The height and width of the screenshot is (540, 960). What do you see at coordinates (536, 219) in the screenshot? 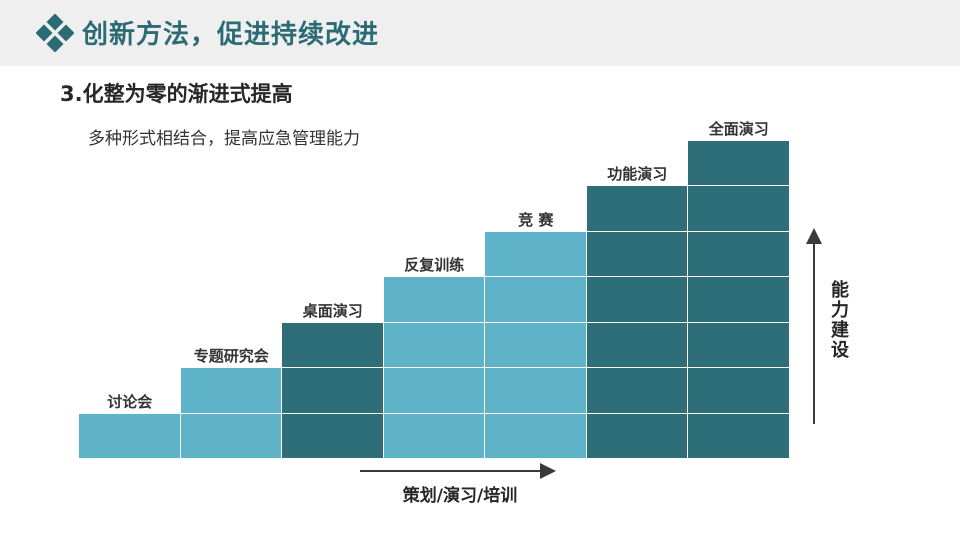
I see `step-label: 竞 赛` at bounding box center [536, 219].